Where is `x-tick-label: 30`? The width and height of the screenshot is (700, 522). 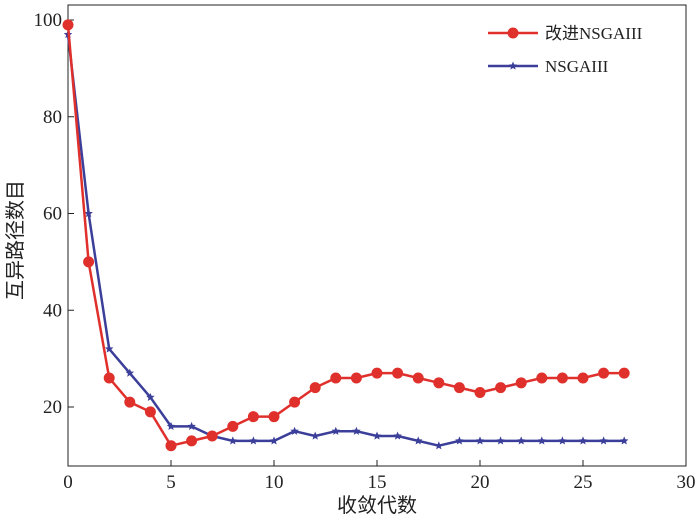 x-tick-label: 30 is located at coordinates (686, 482).